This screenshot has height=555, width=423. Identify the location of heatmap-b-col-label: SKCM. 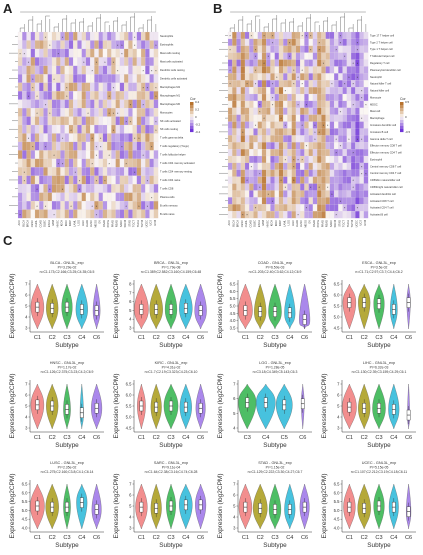
(335, 224).